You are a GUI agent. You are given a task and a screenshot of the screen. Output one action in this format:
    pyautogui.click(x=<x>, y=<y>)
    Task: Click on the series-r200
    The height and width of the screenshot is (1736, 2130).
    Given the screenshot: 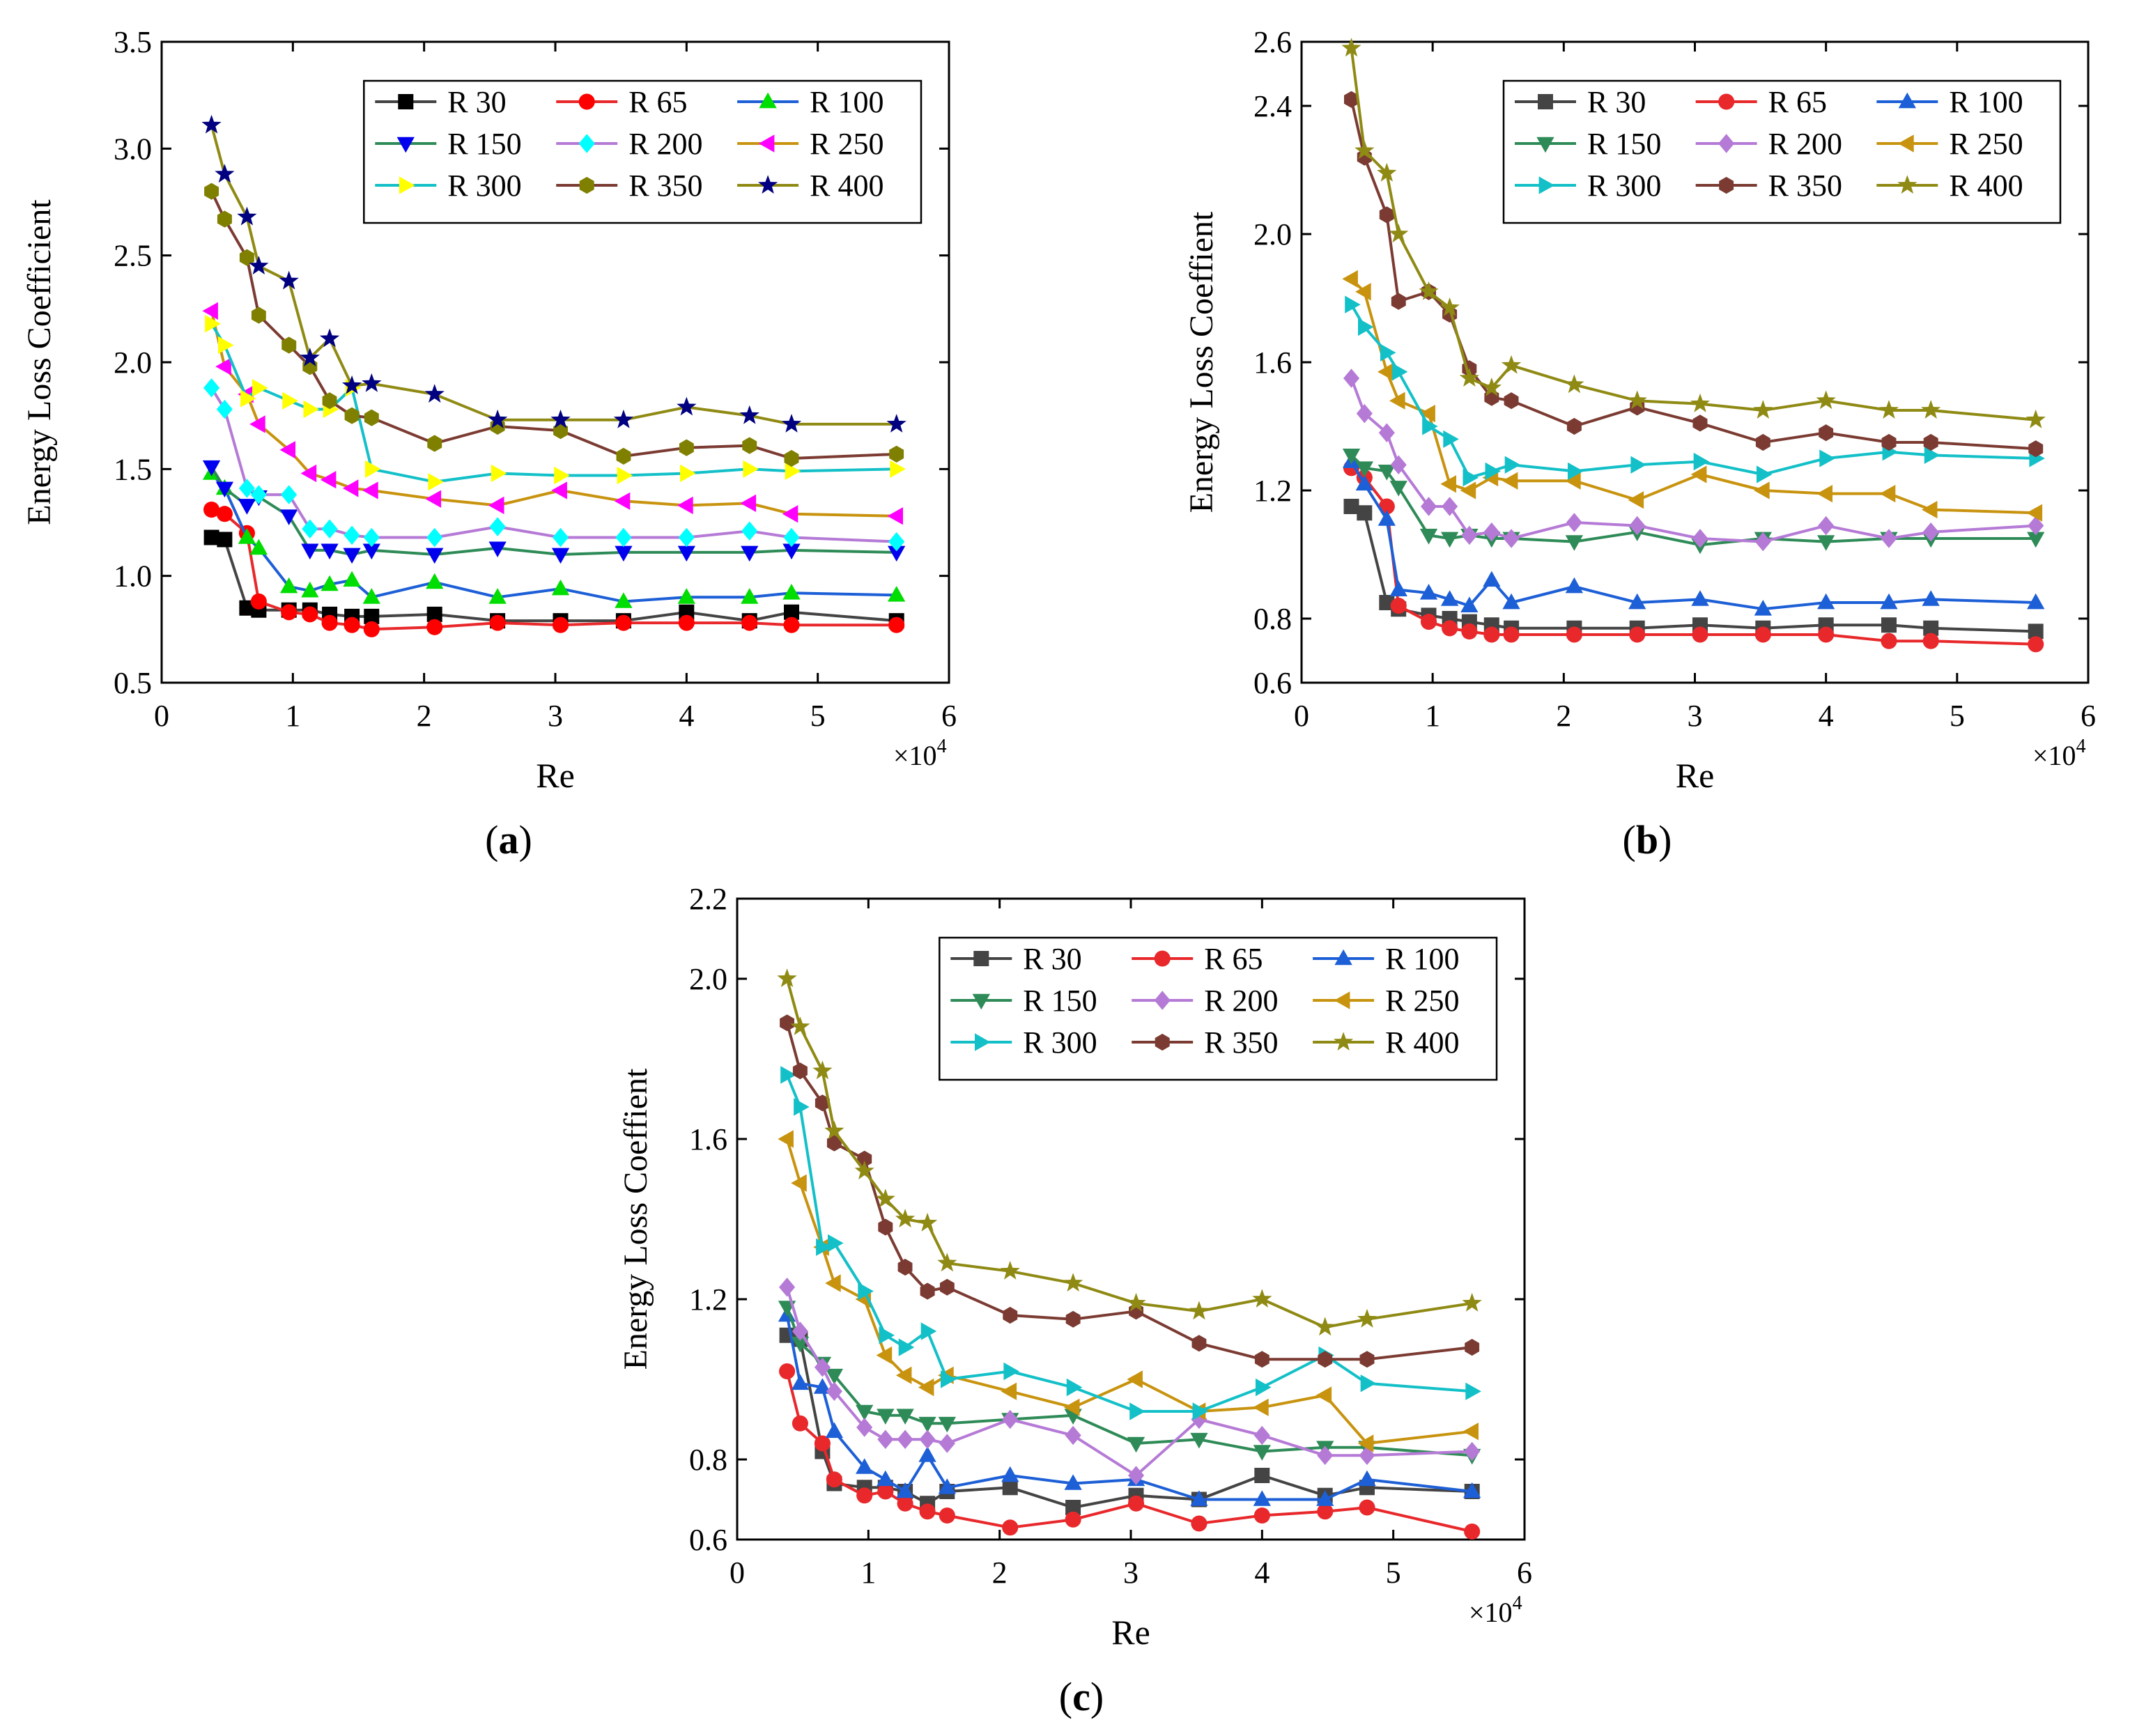 What is the action you would take?
    pyautogui.click(x=554, y=465)
    